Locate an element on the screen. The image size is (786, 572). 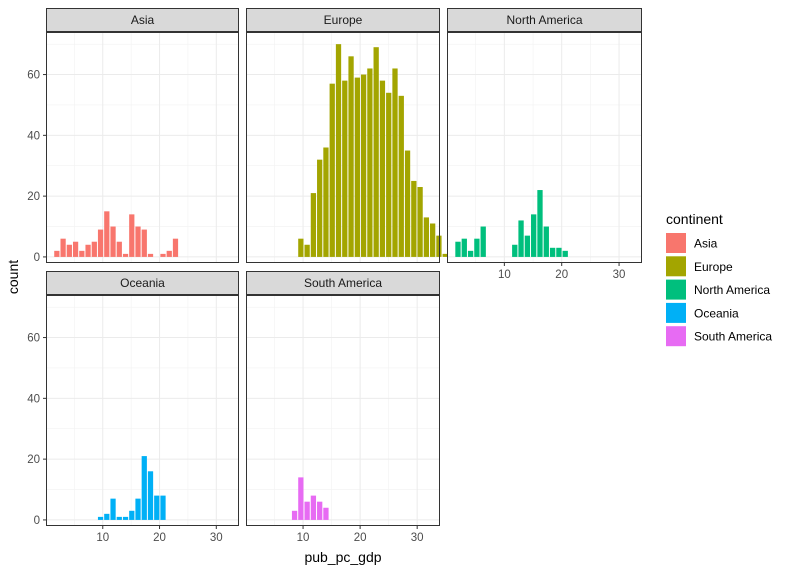
facet-oceania: Oceania is located at coordinates (142, 398).